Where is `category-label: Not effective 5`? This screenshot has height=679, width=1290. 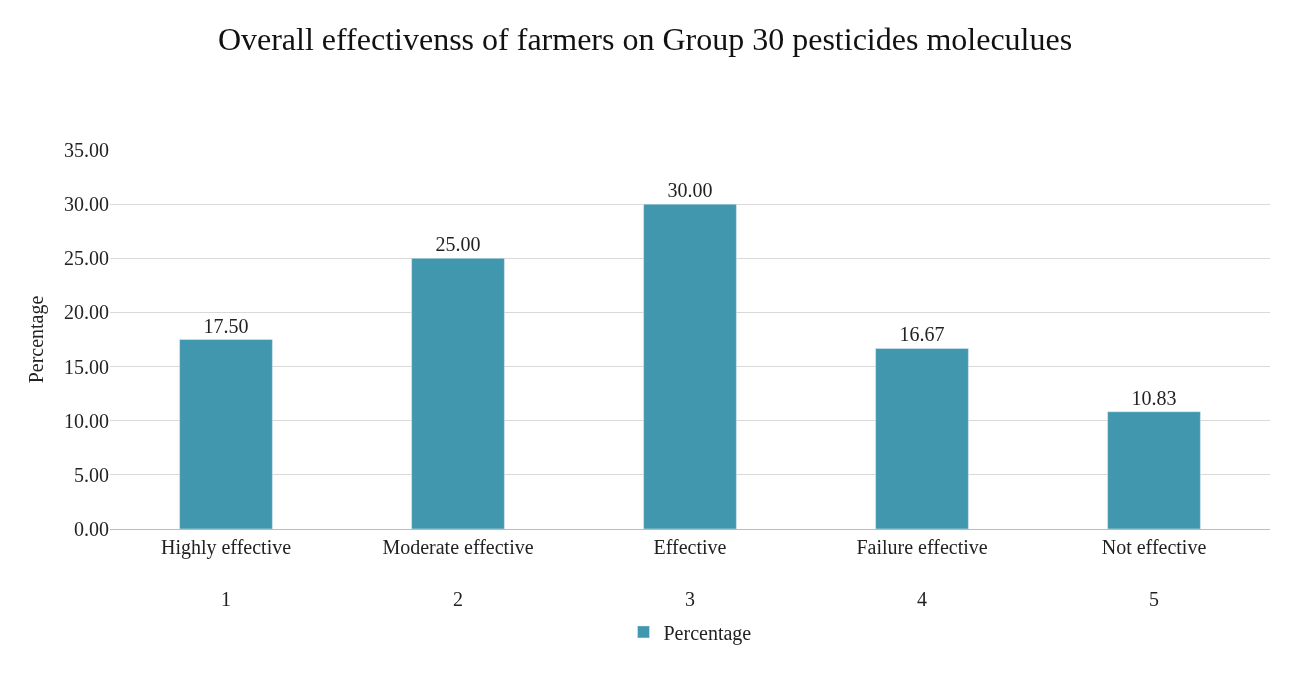
category-label: Not effective 5 is located at coordinates (1154, 573).